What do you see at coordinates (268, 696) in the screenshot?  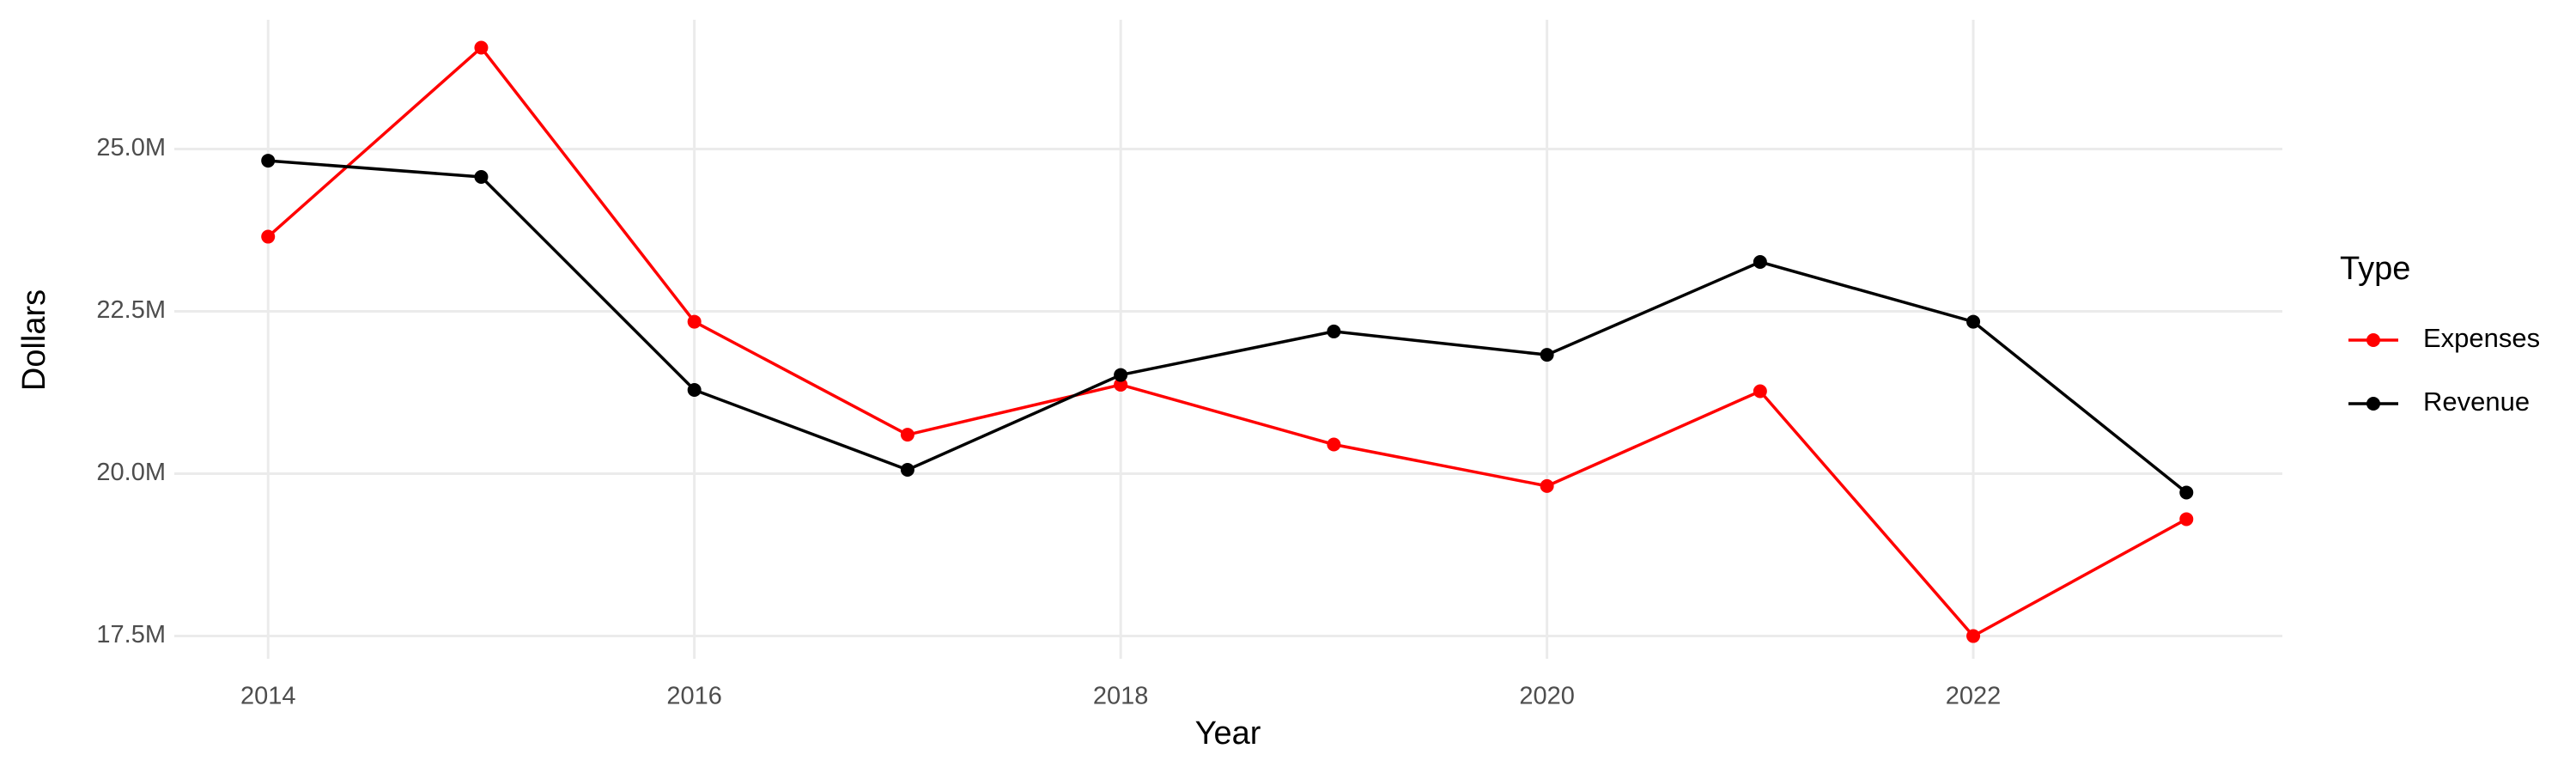 I see `x-tick-label: 2014` at bounding box center [268, 696].